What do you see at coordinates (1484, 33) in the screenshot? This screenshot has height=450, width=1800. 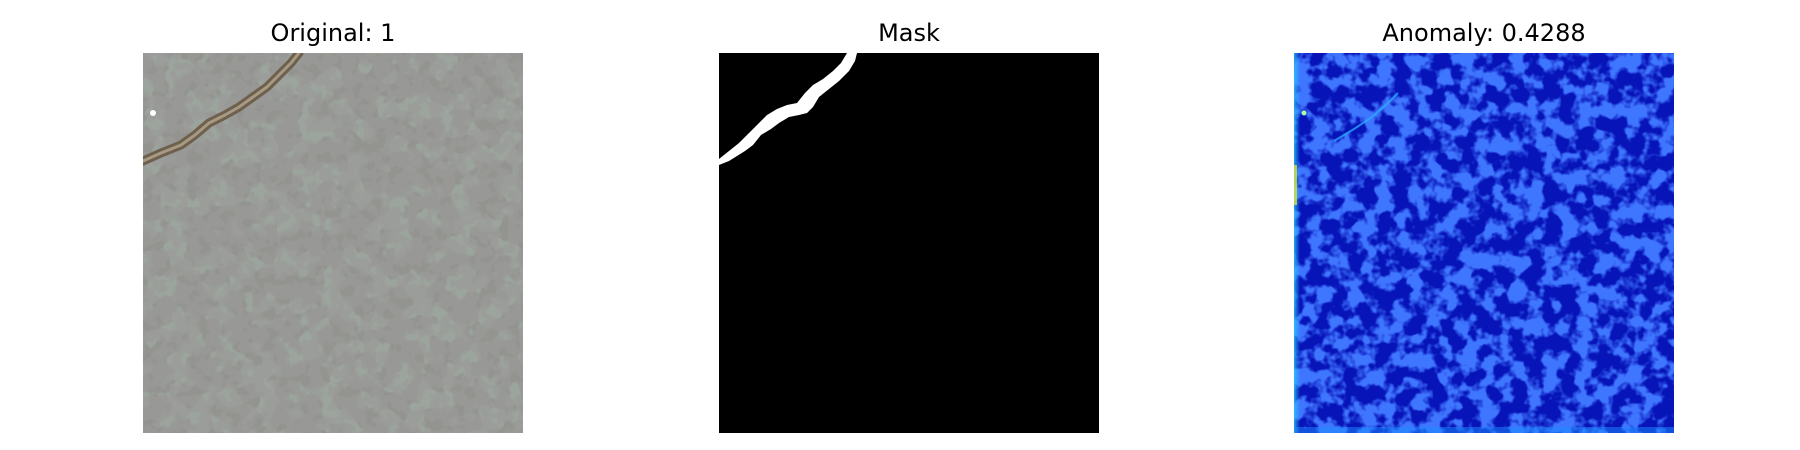 I see `anomaly-title: Anomaly: 0.4288` at bounding box center [1484, 33].